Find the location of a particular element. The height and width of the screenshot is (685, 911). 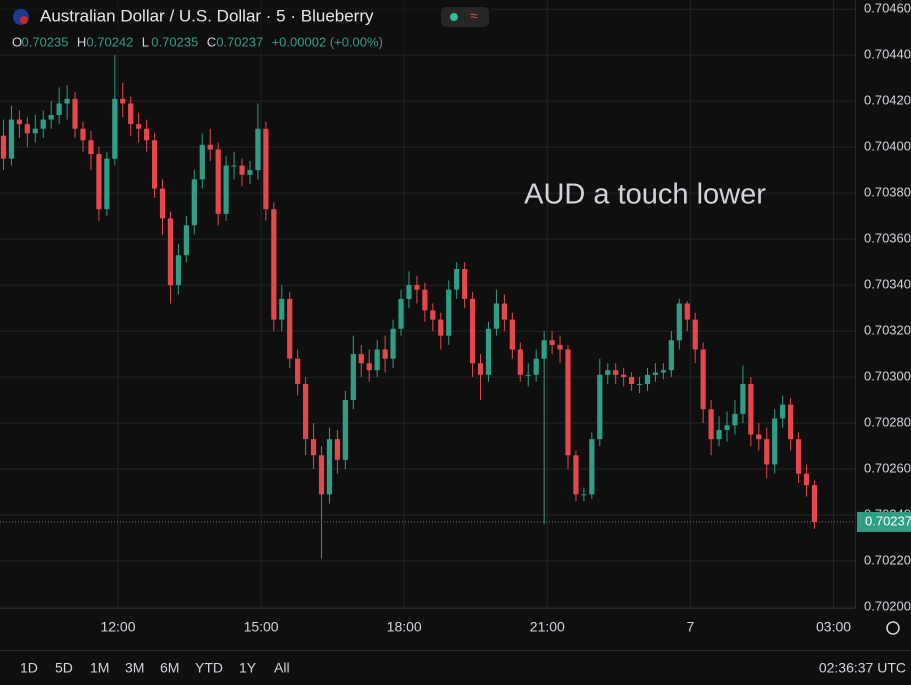

x-tick-label: 12:00 is located at coordinates (117, 627).